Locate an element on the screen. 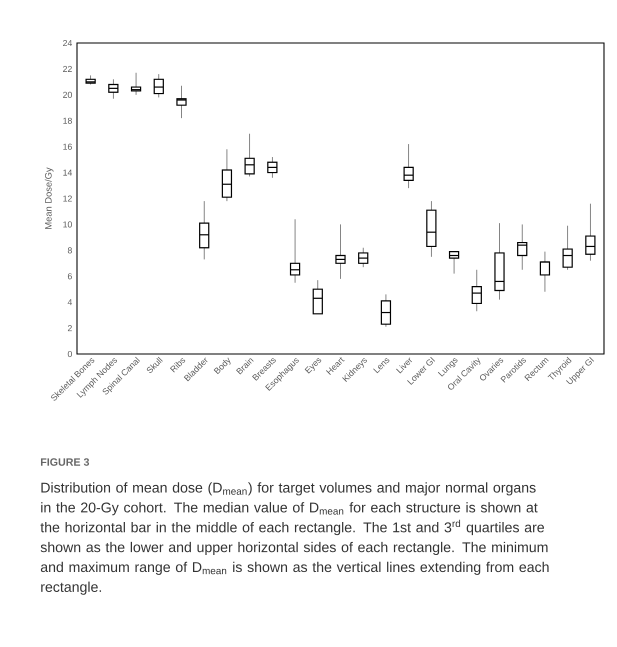 The image size is (617, 647). y-tick-label: 4 is located at coordinates (70, 302).